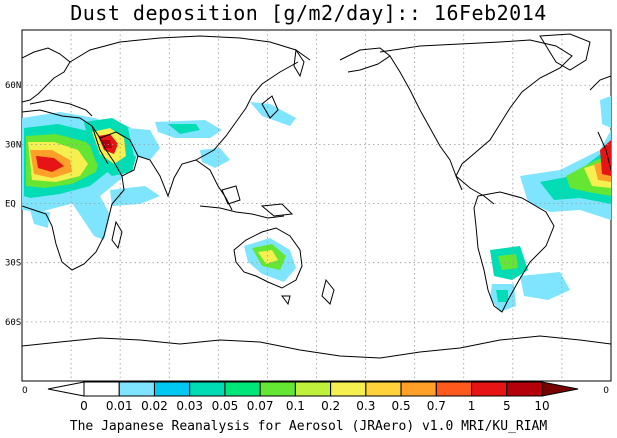 This screenshot has height=438, width=617. I want to click on dust-region-south-america-green, so click(508, 262).